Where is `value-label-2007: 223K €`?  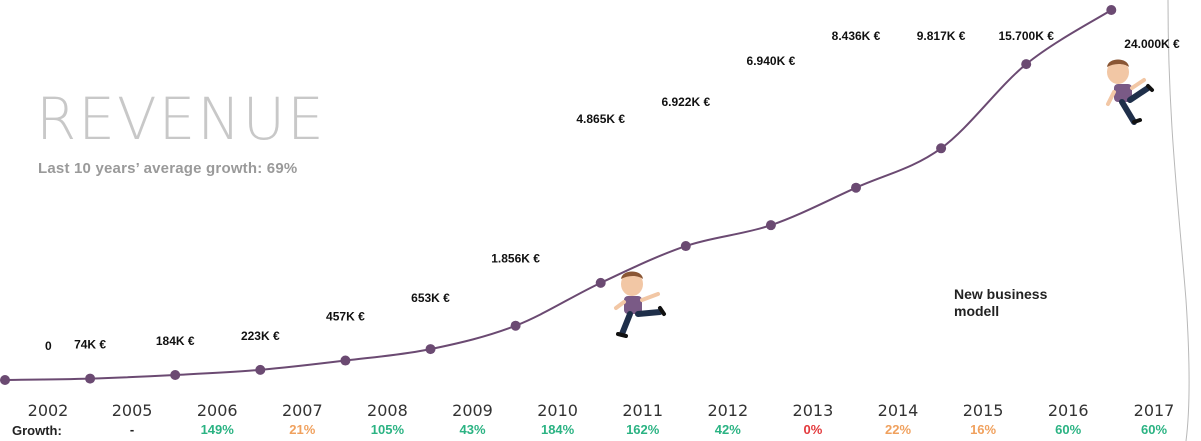 value-label-2007: 223K € is located at coordinates (260, 336).